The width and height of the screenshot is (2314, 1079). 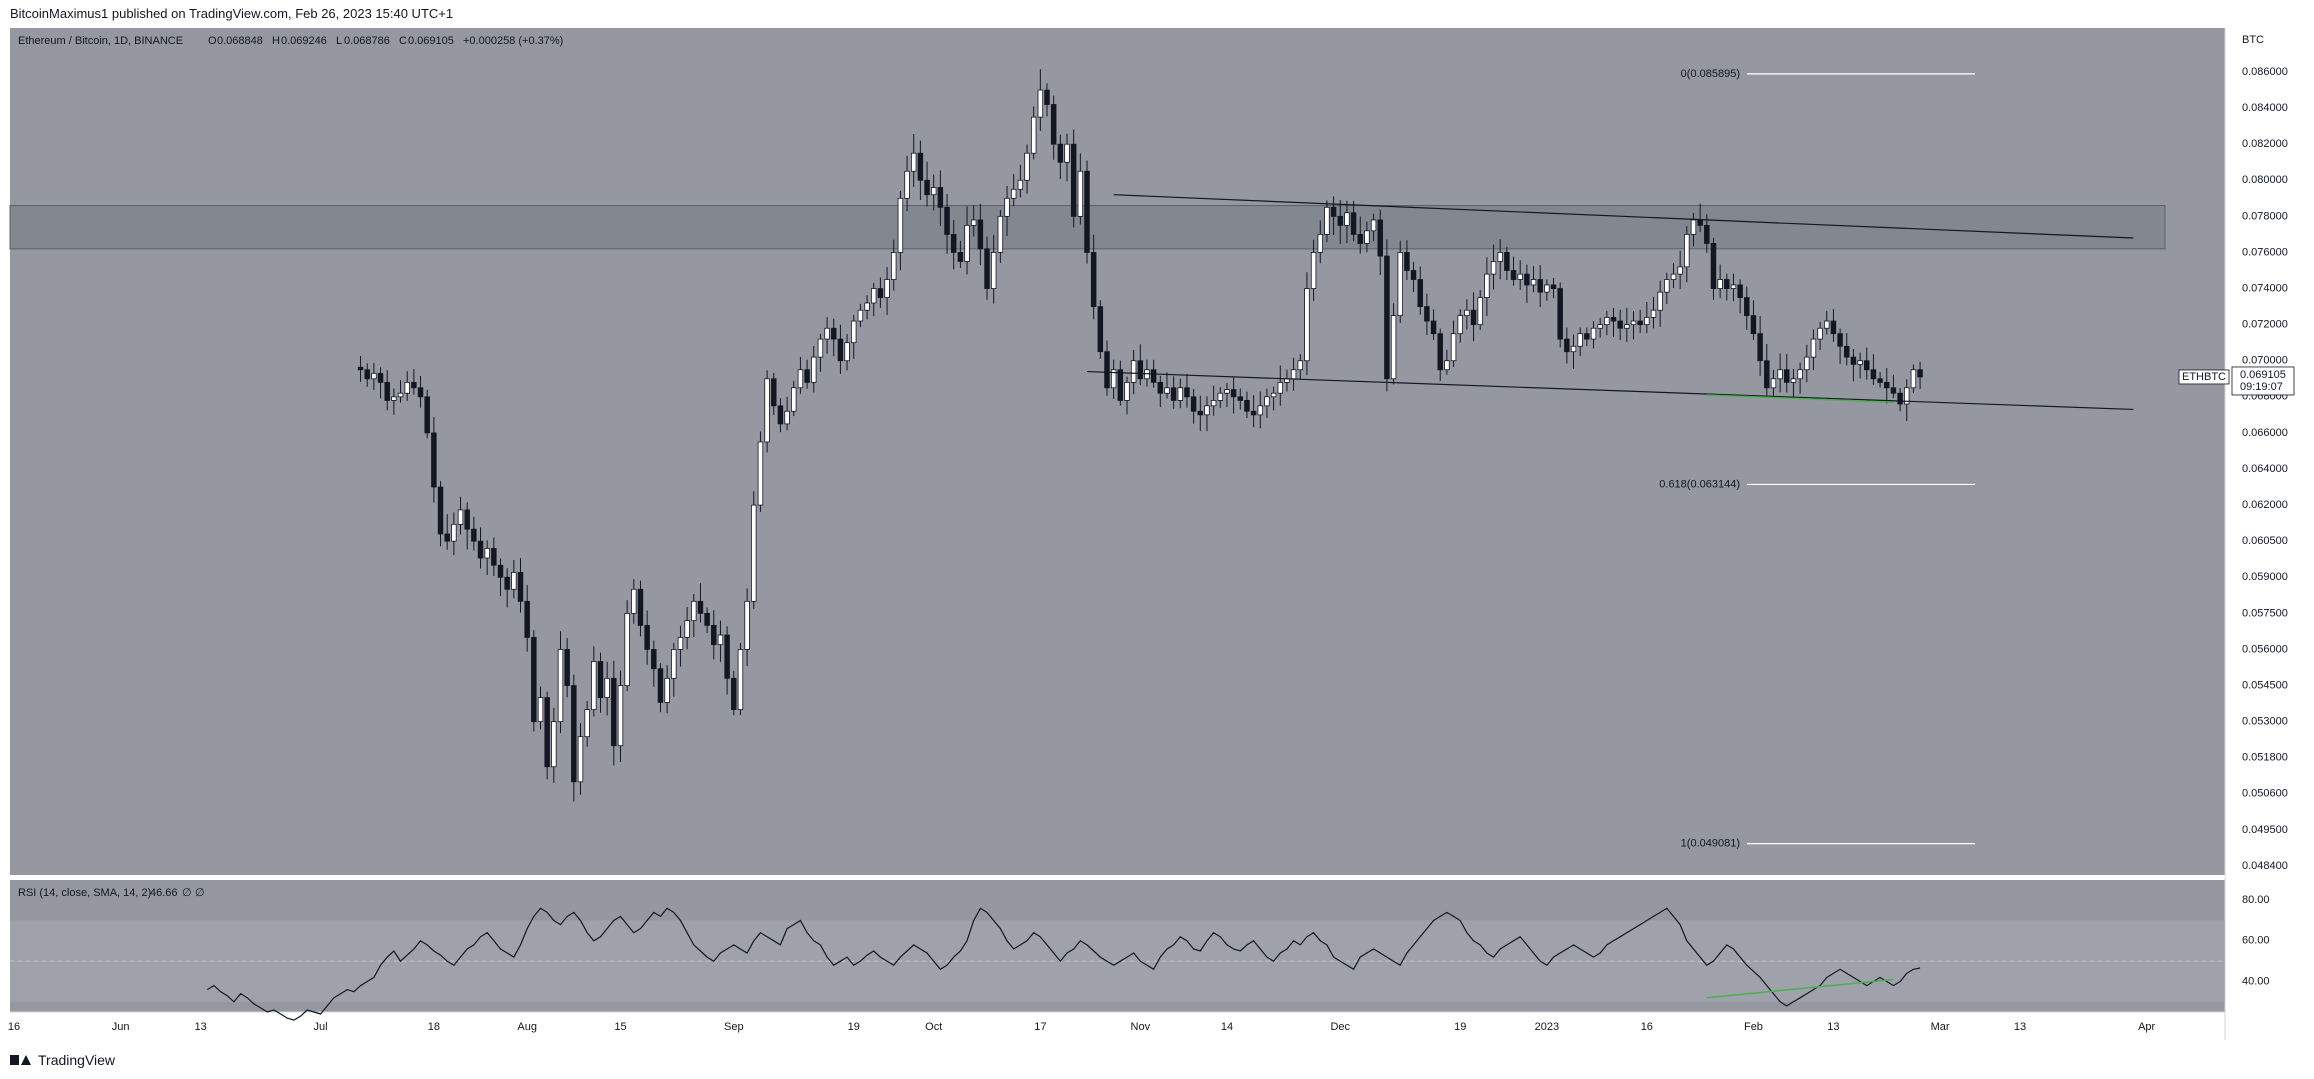 I want to click on trendline-channel-top, so click(x=1623, y=216).